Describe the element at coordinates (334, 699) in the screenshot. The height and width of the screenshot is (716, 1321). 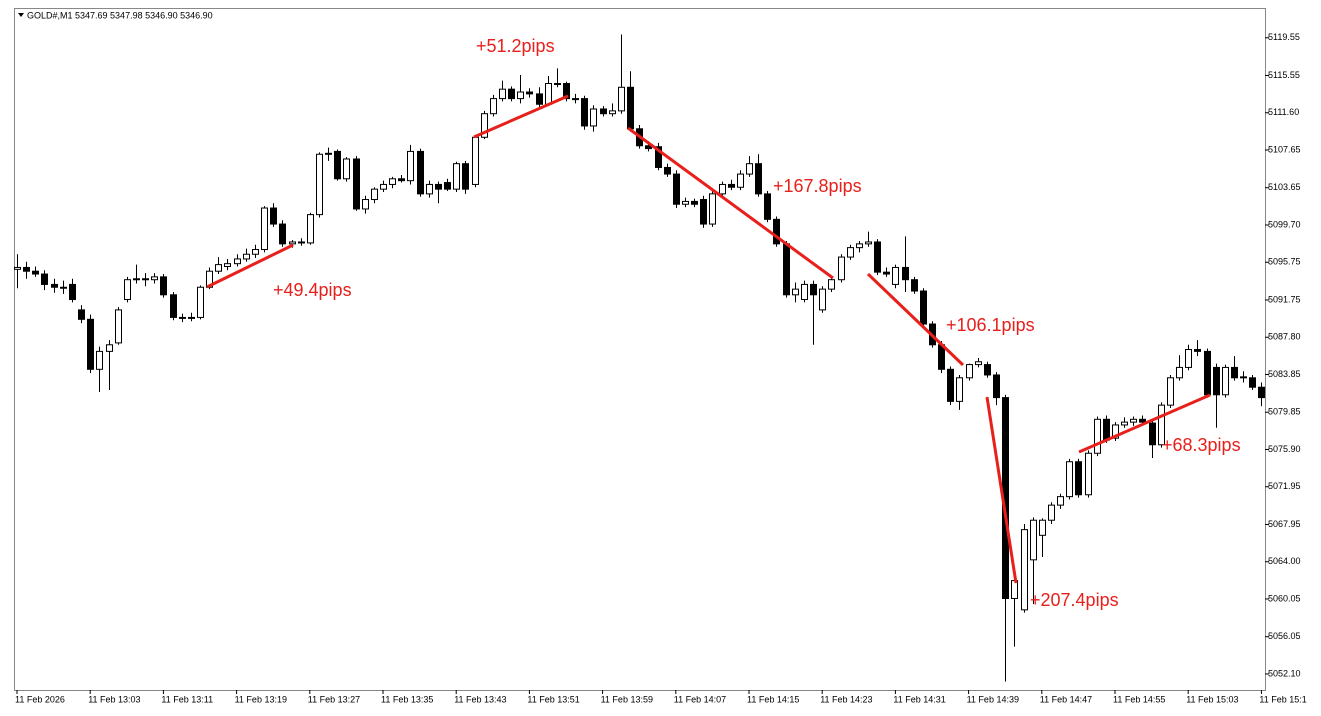
I see `x-tick-label: 11 Feb 13:27` at that location.